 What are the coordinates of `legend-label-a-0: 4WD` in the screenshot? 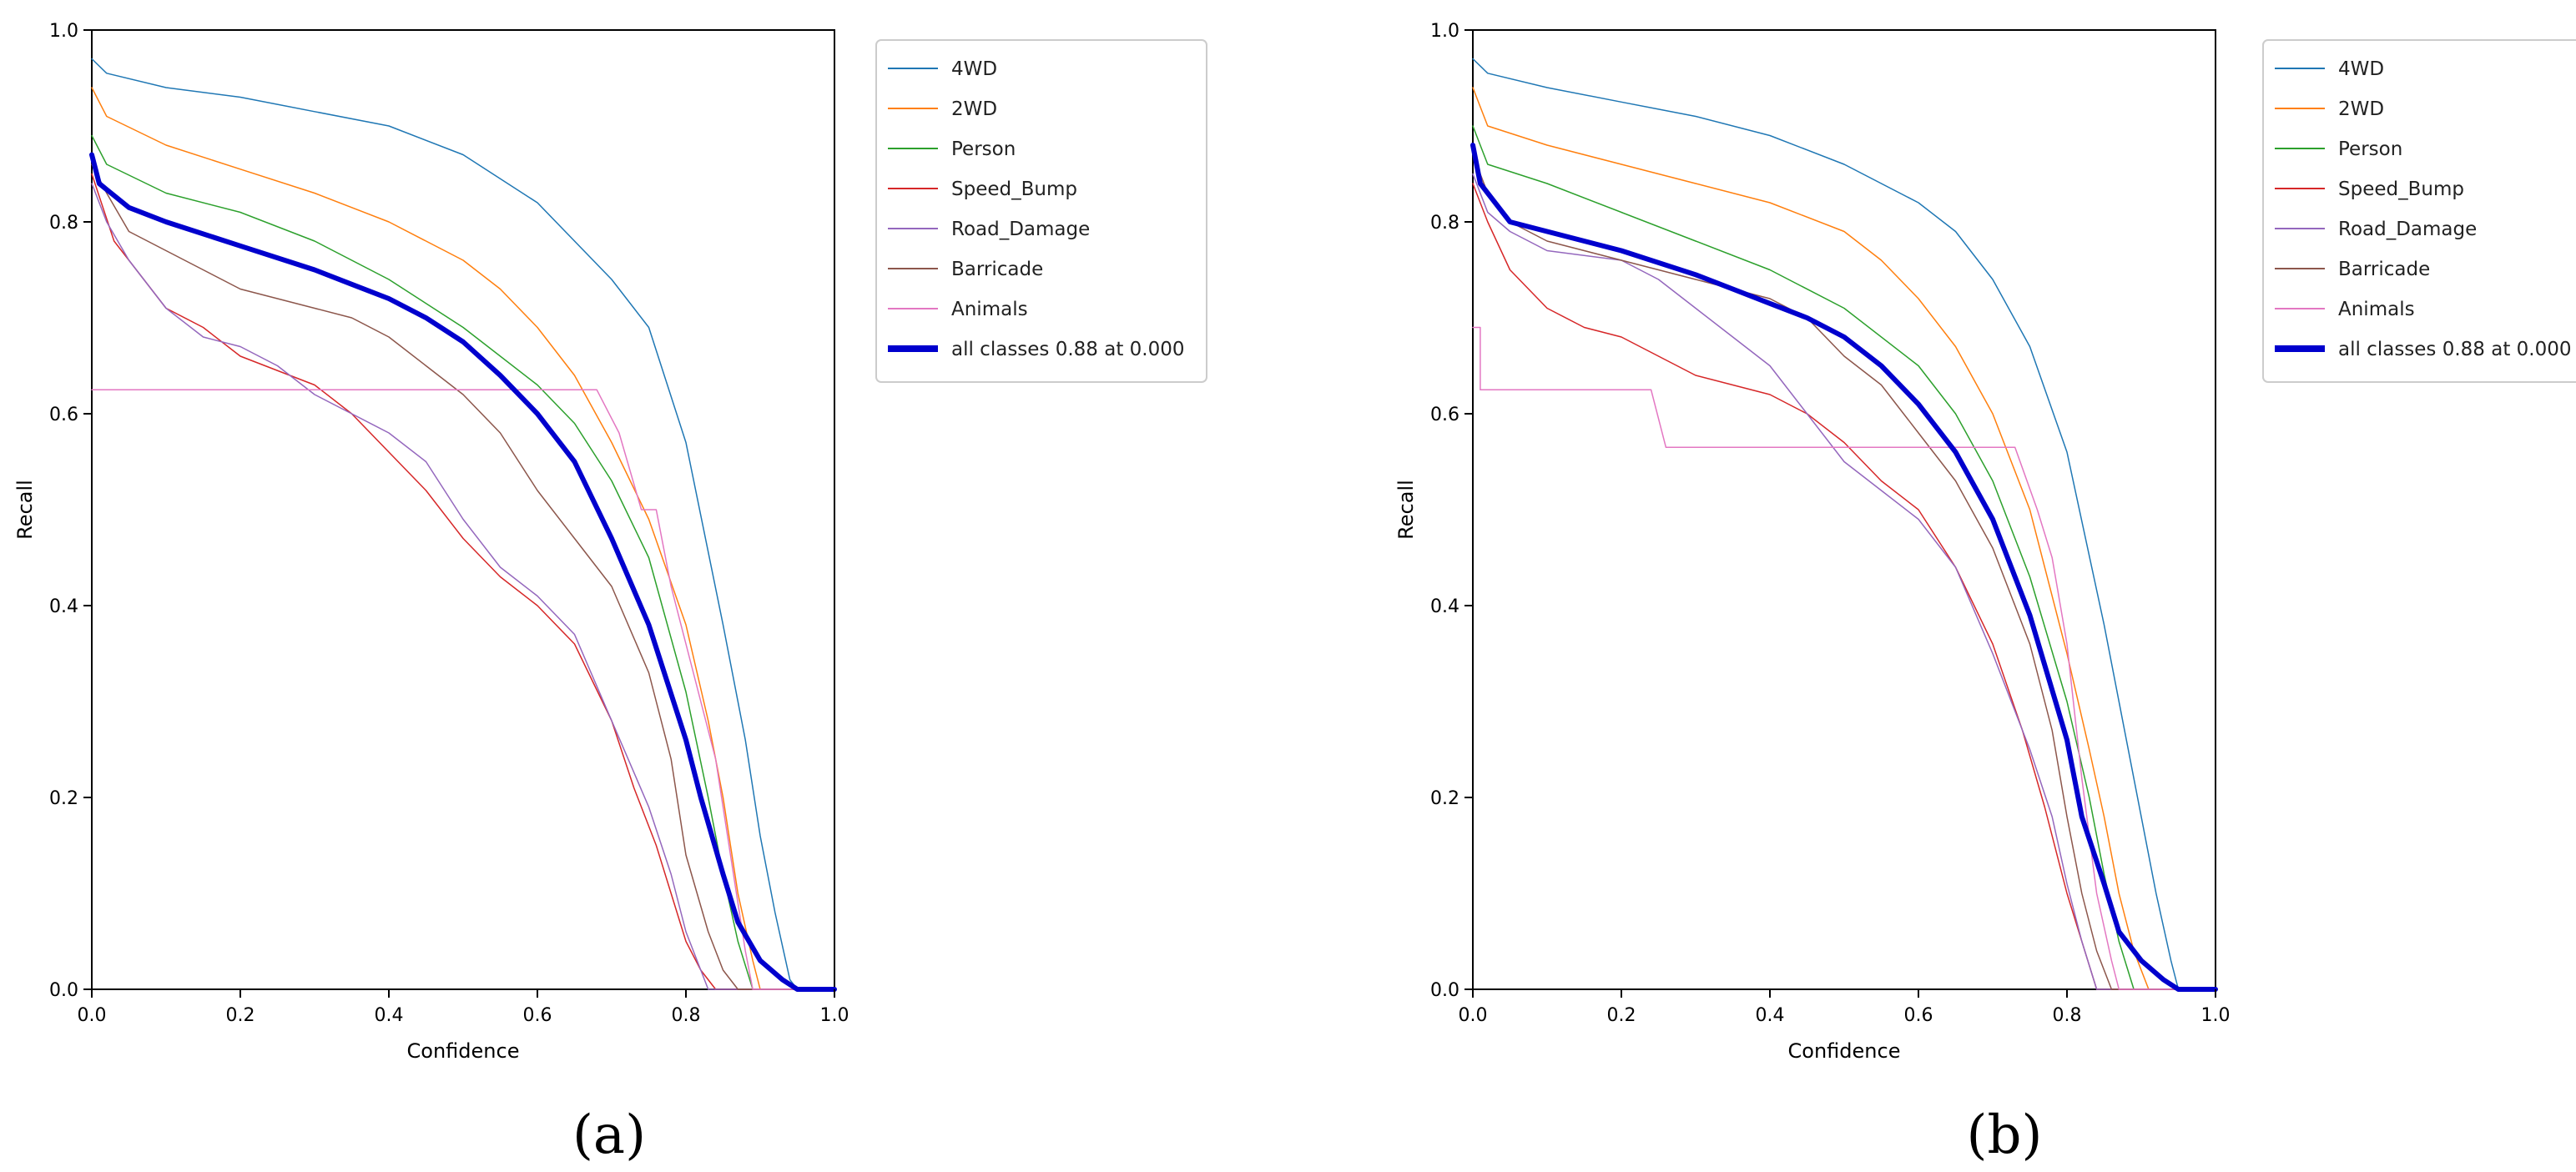 It's located at (974, 69).